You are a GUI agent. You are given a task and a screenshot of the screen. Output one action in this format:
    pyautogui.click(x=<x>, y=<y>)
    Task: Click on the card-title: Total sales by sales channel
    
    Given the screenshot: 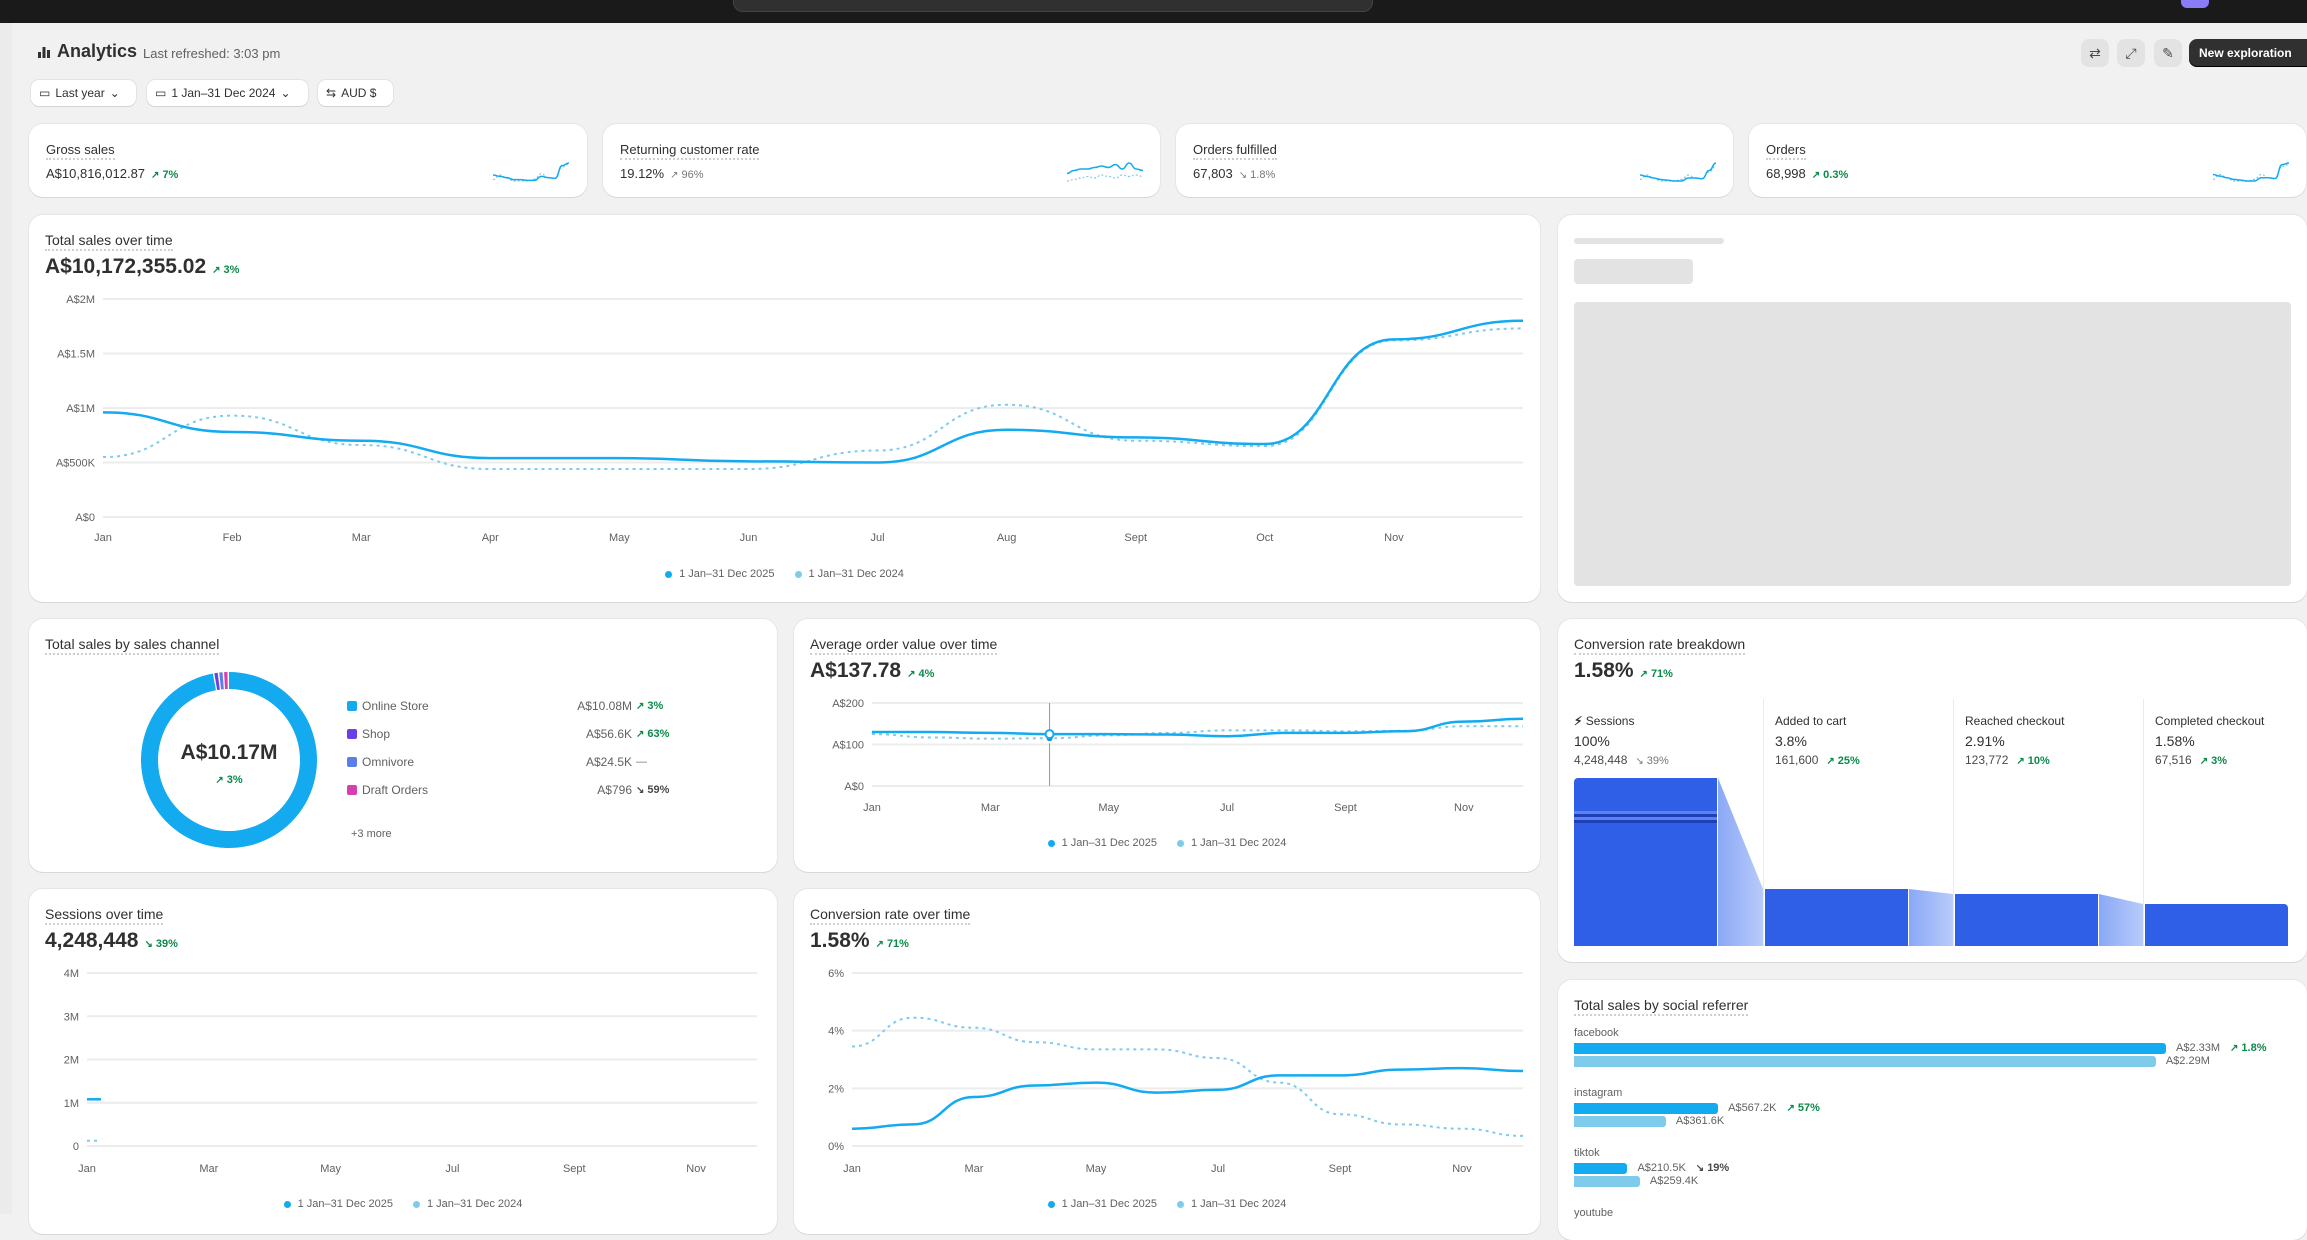 What is the action you would take?
    pyautogui.click(x=132, y=645)
    